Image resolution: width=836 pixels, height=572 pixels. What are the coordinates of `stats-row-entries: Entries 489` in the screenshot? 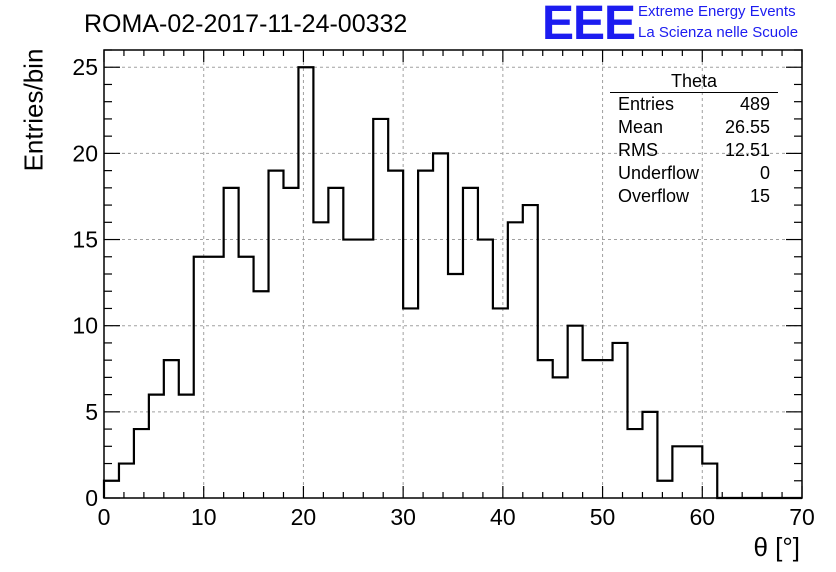 It's located at (694, 104).